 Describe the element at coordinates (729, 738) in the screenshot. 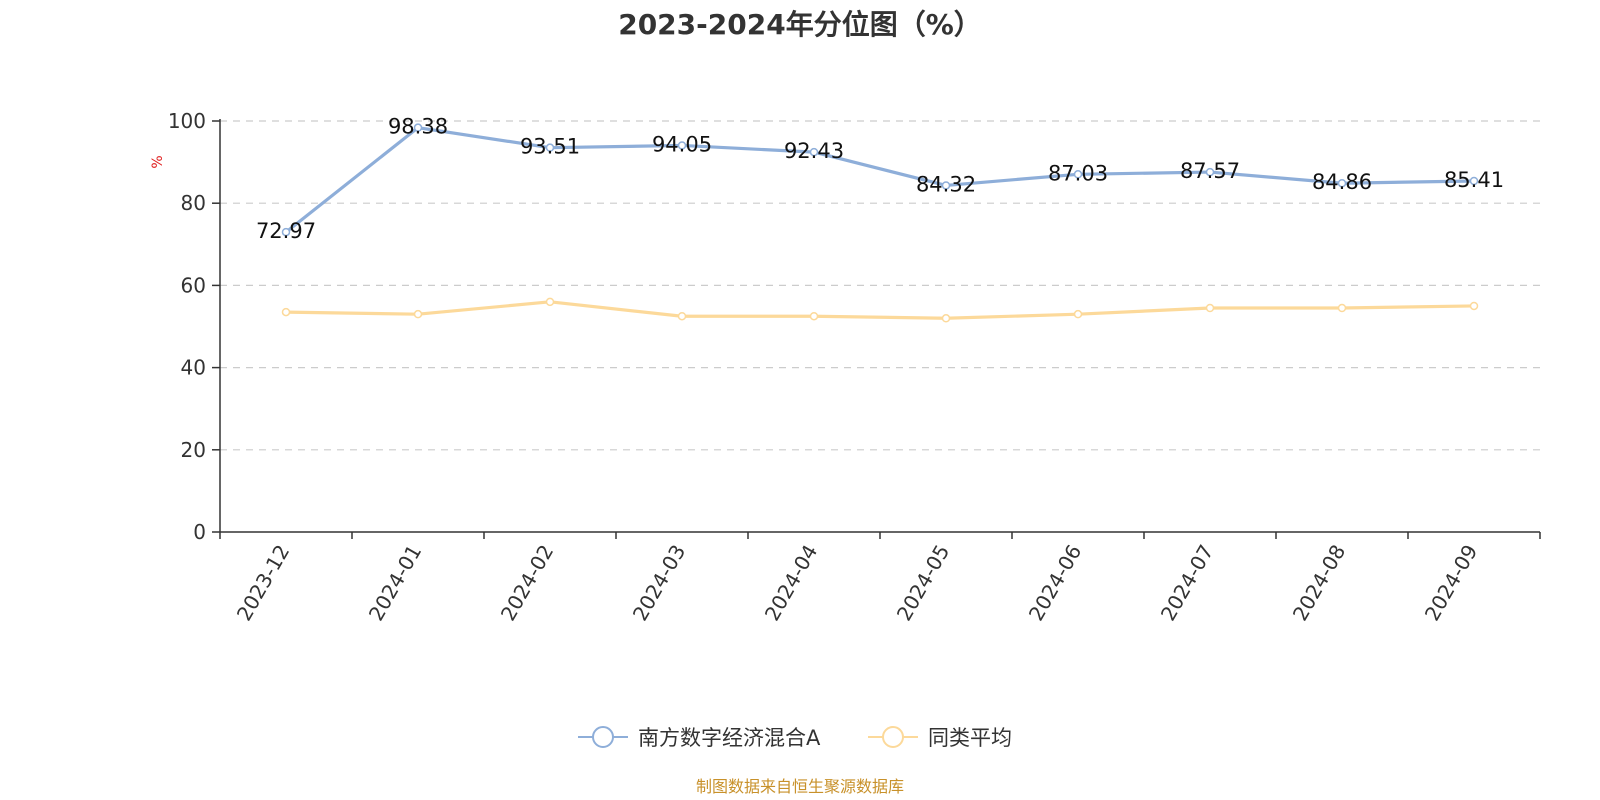

I see `legend-label: 南方数字经济混合A` at that location.